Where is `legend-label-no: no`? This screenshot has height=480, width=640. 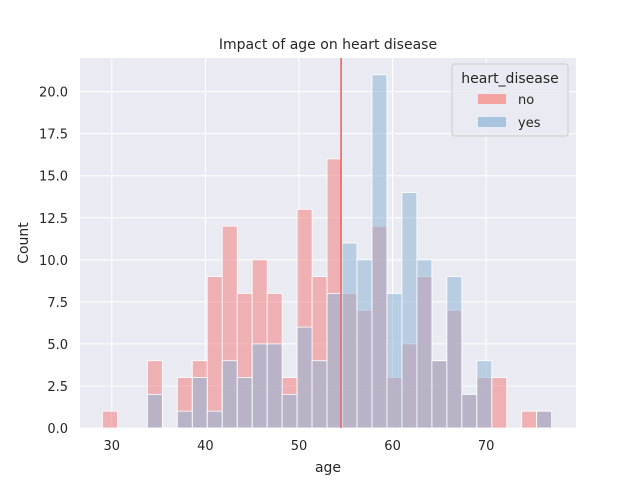
legend-label-no: no is located at coordinates (526, 100).